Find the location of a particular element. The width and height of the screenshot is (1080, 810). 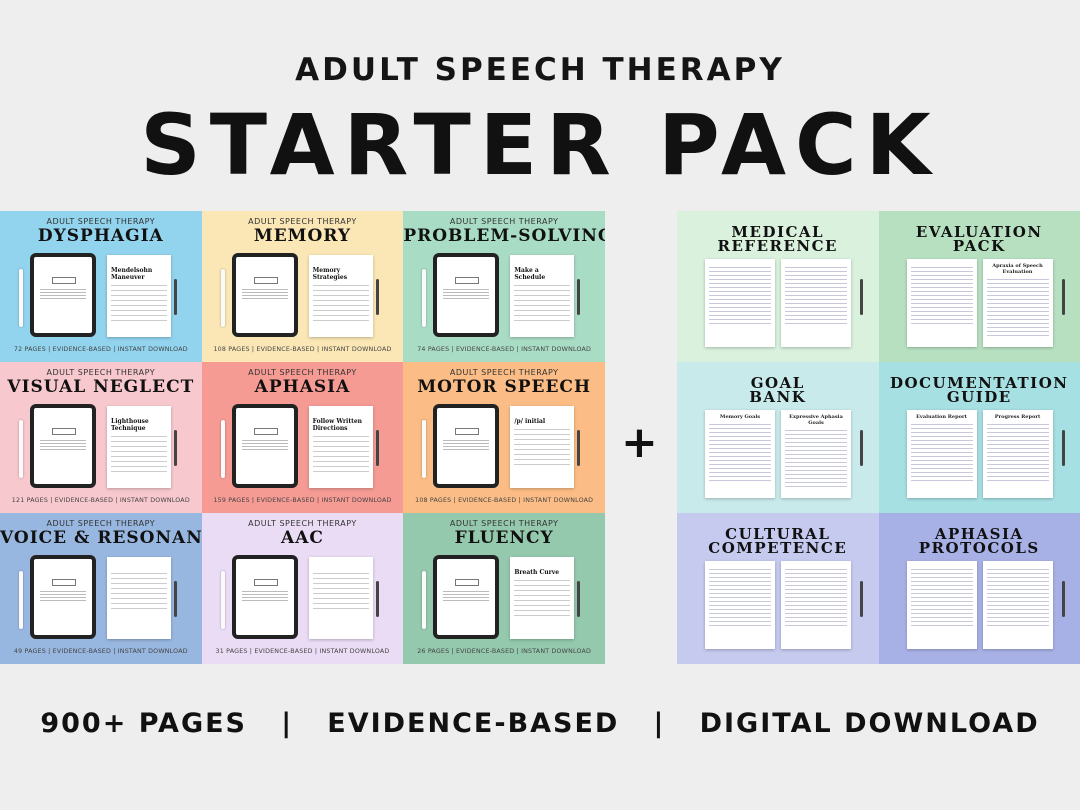

worksheet-title: Mendelsohn Maneuver is located at coordinates (132, 274).